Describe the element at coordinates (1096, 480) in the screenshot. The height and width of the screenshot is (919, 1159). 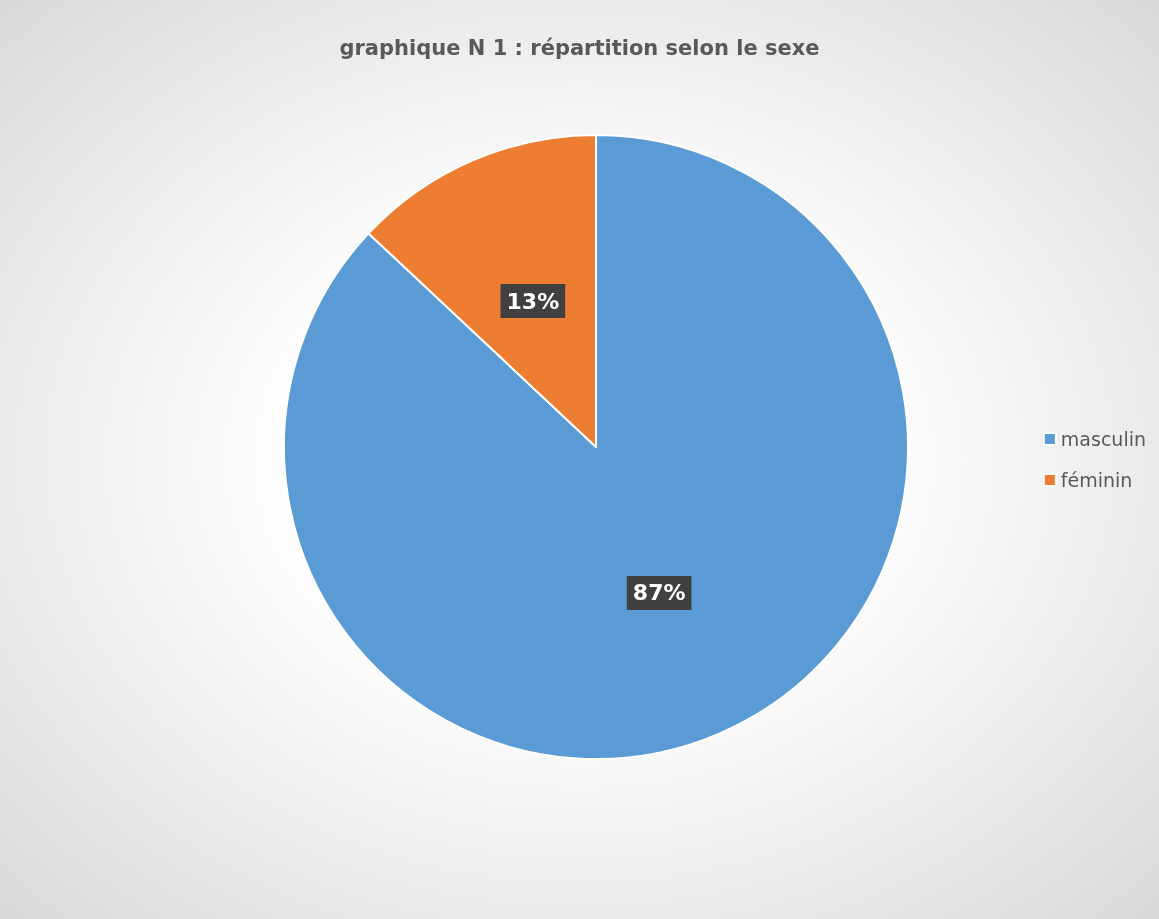
I see `legend-label: féminin` at that location.